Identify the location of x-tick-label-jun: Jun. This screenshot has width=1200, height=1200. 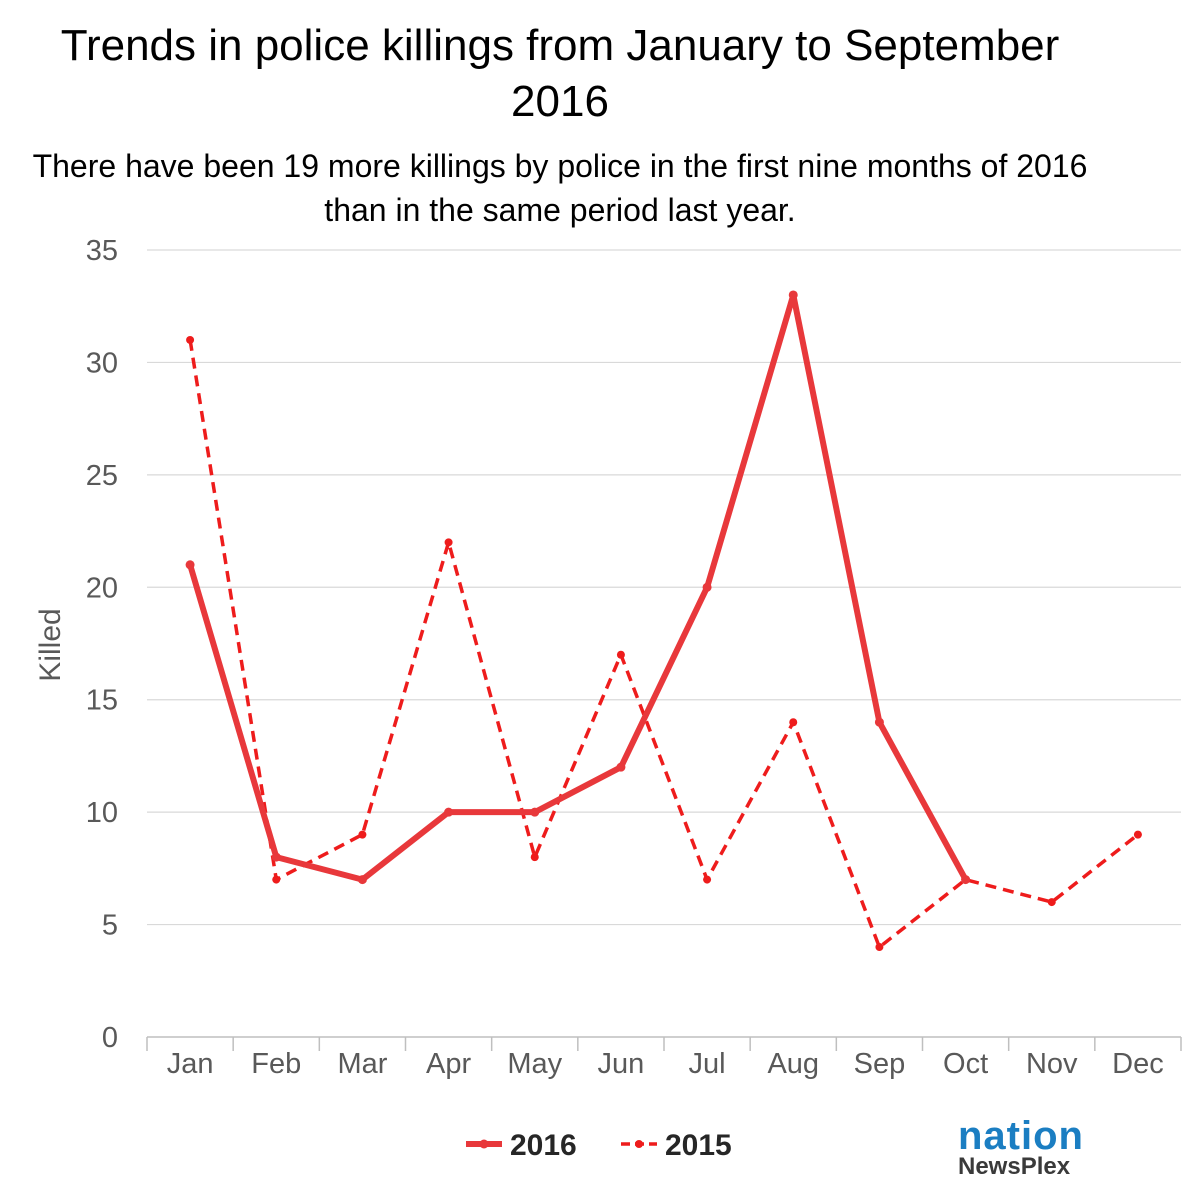
(621, 1064).